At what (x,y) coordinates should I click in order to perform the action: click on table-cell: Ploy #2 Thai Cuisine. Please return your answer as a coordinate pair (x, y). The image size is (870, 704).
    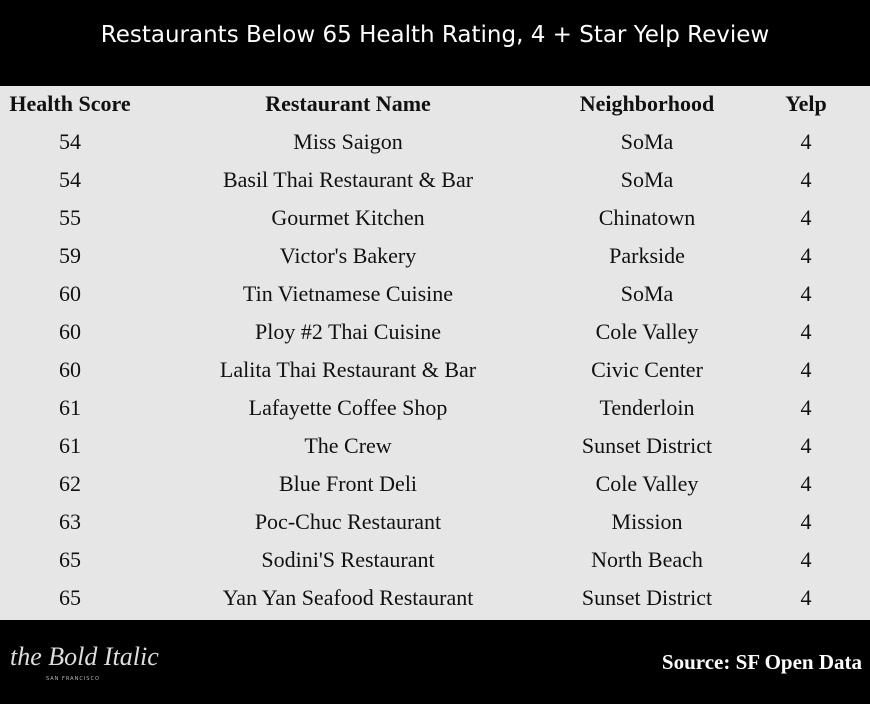
    Looking at the image, I should click on (348, 331).